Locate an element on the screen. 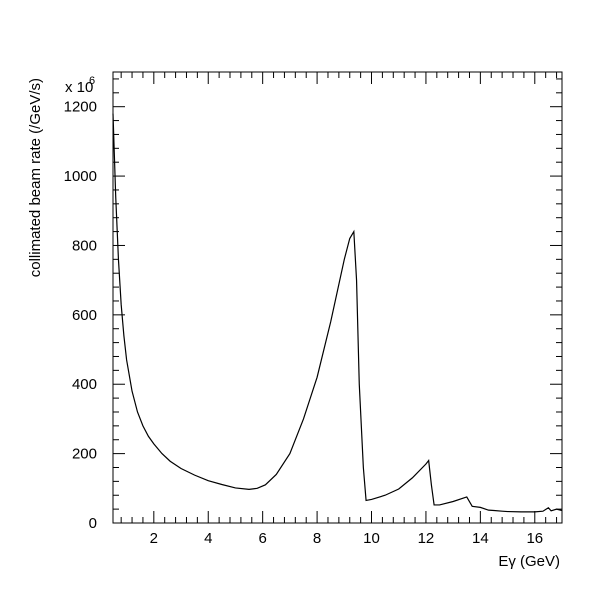  x-tick-label: 8 is located at coordinates (317, 538).